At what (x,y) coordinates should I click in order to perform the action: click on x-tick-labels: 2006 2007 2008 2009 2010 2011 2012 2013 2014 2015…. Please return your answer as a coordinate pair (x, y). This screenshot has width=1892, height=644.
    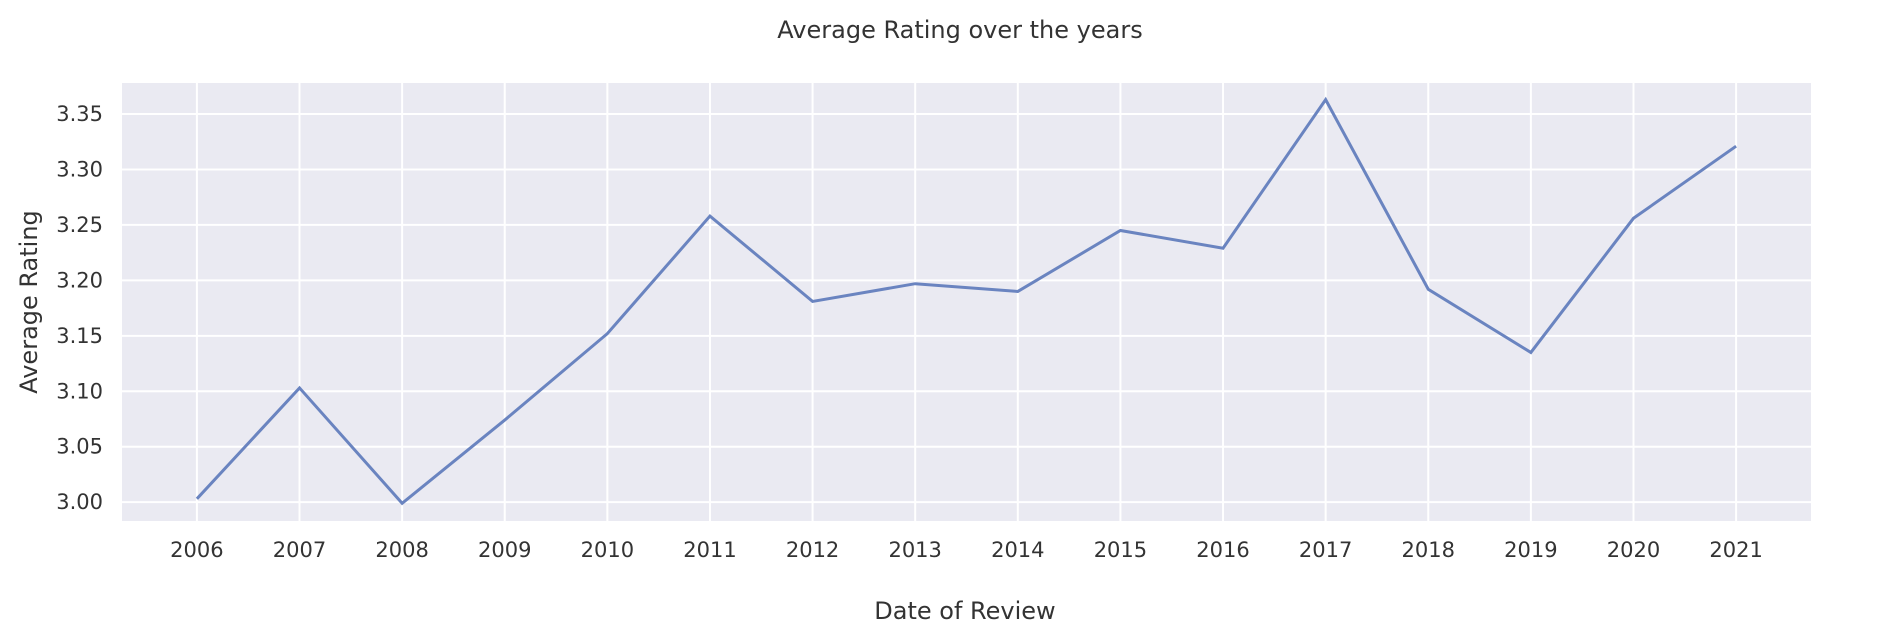
    Looking at the image, I should click on (966, 550).